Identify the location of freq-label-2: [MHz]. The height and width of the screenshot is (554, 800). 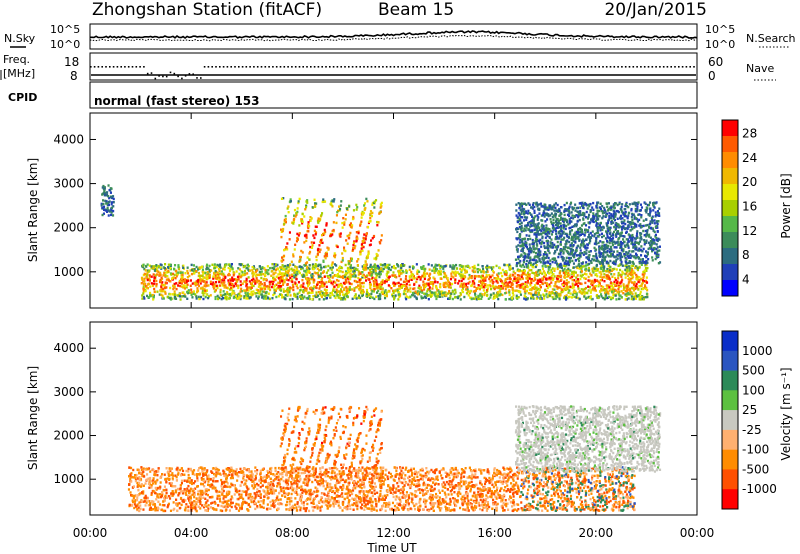
(19, 73).